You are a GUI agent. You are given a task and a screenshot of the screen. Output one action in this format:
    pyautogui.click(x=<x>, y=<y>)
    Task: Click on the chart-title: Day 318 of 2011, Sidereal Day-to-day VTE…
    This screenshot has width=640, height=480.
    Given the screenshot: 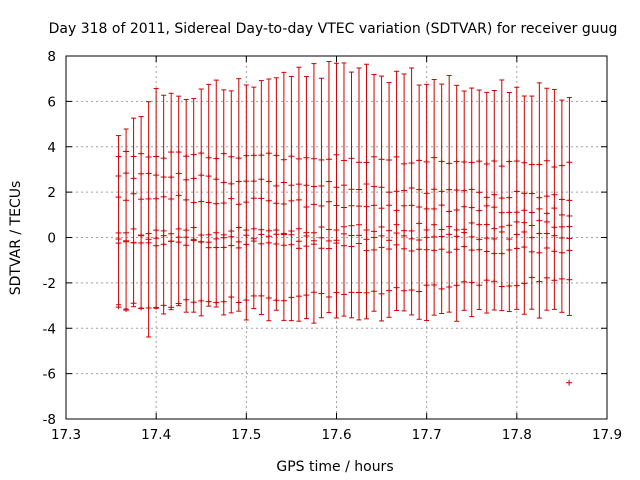 What is the action you would take?
    pyautogui.click(x=333, y=29)
    